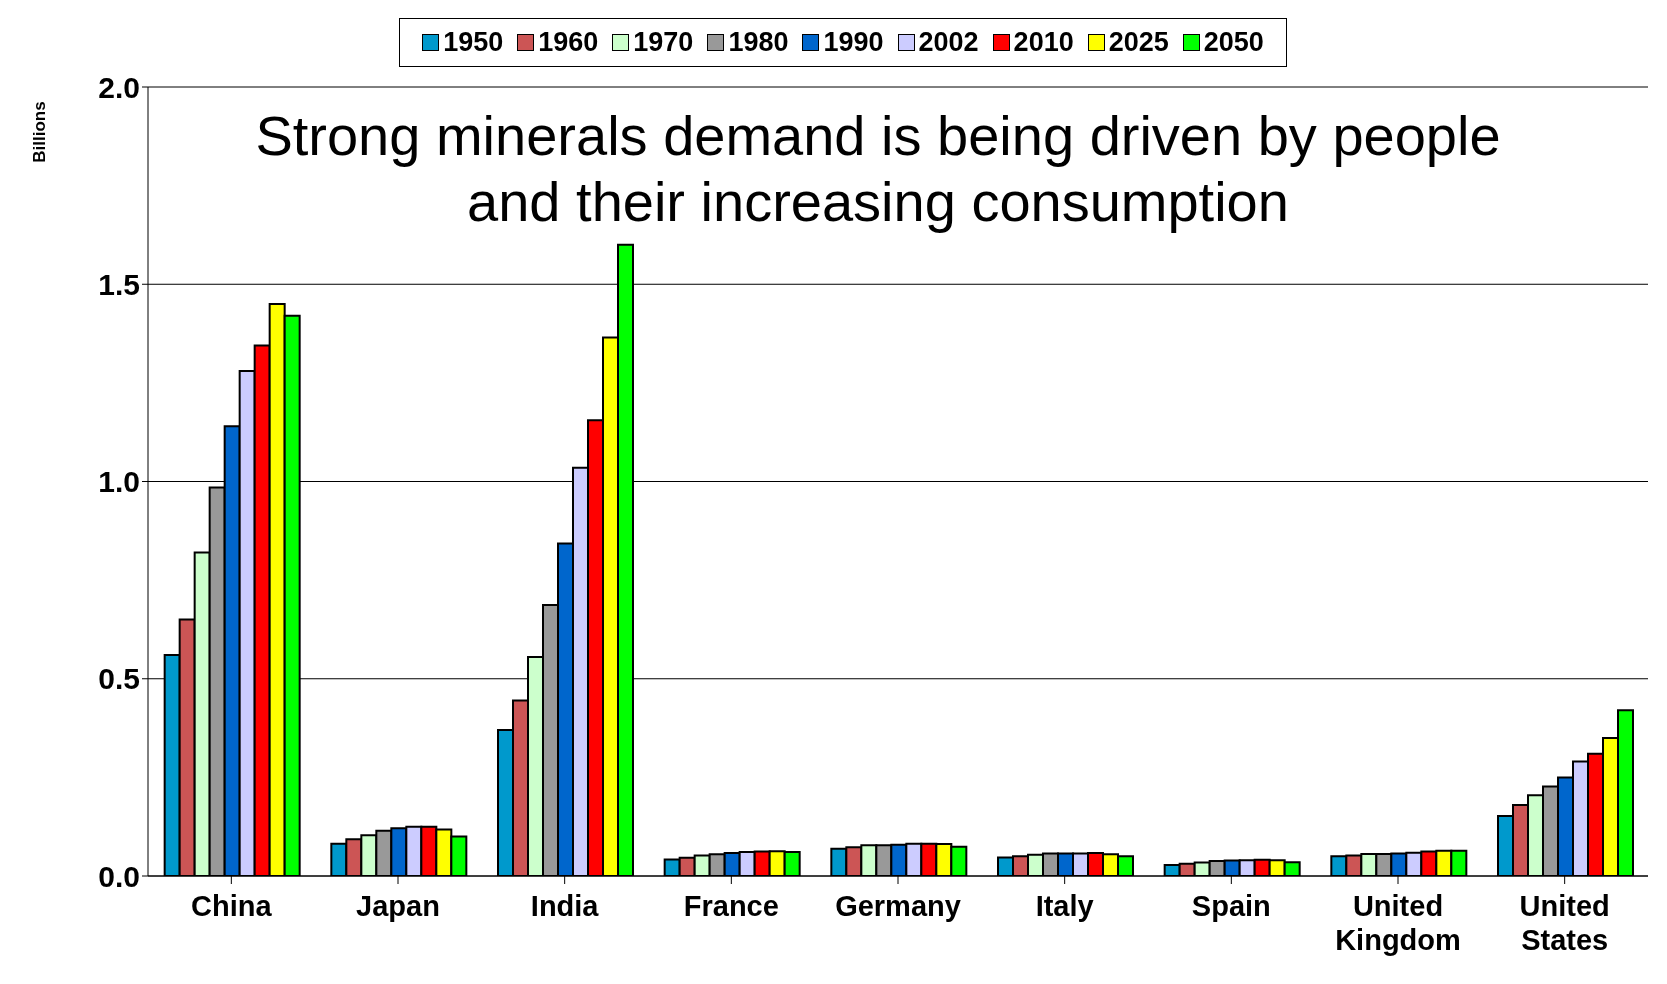  I want to click on legend-label: 1980, so click(758, 42).